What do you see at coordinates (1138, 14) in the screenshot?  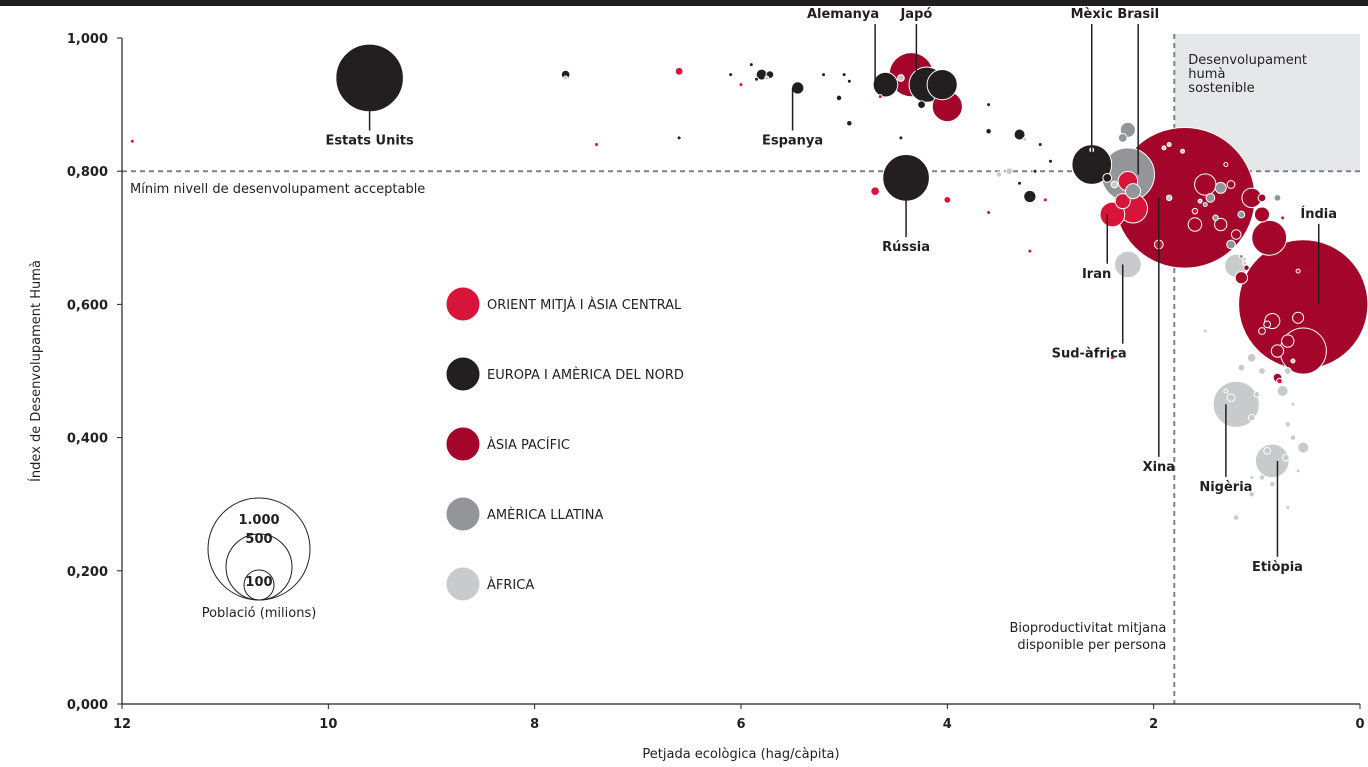 I see `annotation-label: Brasil` at bounding box center [1138, 14].